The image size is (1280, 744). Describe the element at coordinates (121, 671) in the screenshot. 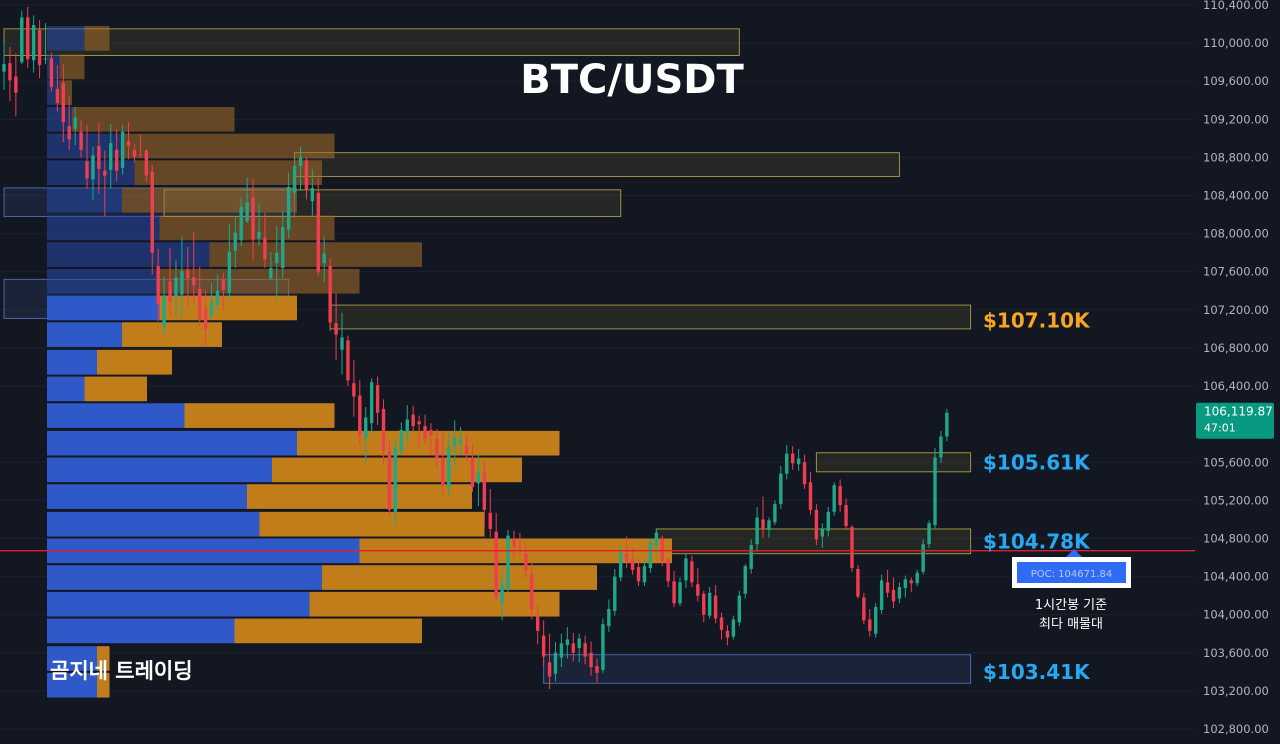

I see `watermark-text: 곰지네 트레이딩` at that location.